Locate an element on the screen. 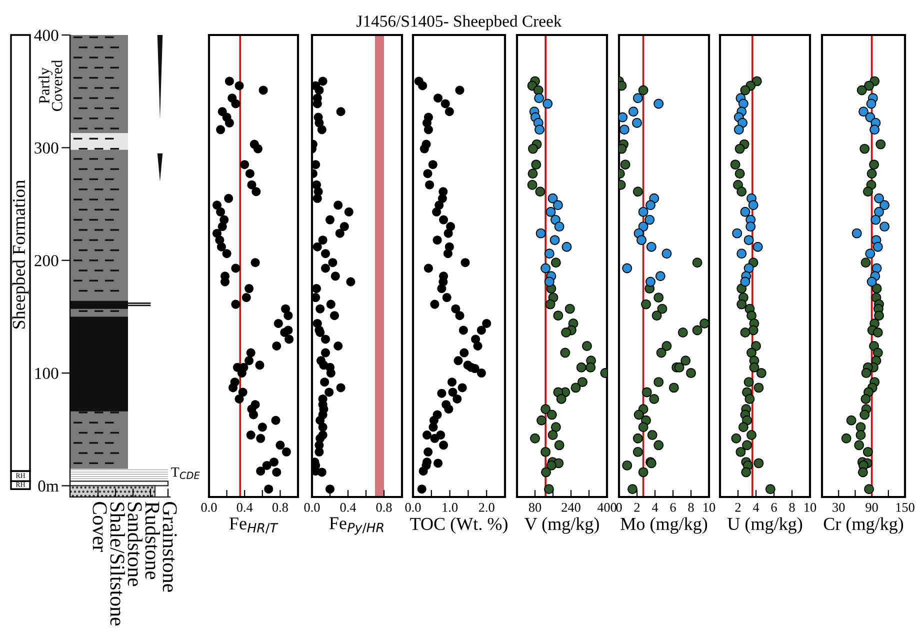  x-tick-label: 240 is located at coordinates (571, 507).